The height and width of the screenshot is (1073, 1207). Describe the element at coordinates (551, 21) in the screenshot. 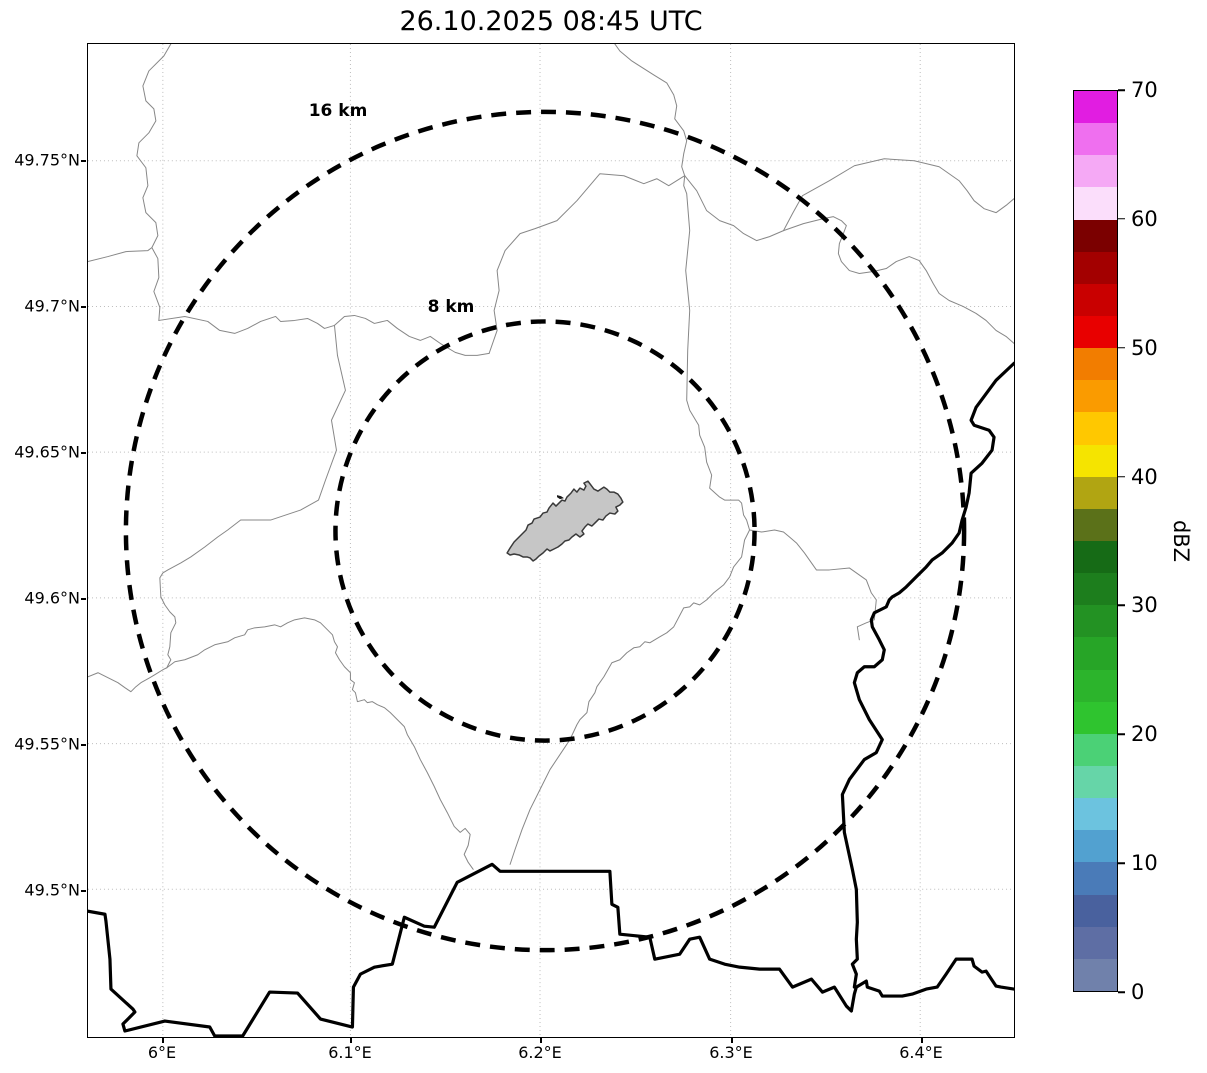

I see `plot-title: 26.10.2025 08:45 UTC` at that location.